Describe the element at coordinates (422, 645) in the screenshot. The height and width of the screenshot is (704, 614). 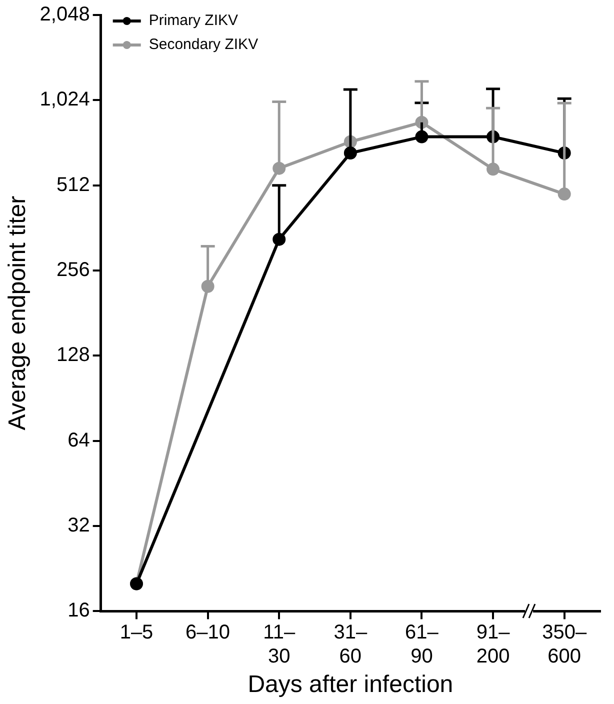
I see `x-tick-label: 61– 90` at that location.